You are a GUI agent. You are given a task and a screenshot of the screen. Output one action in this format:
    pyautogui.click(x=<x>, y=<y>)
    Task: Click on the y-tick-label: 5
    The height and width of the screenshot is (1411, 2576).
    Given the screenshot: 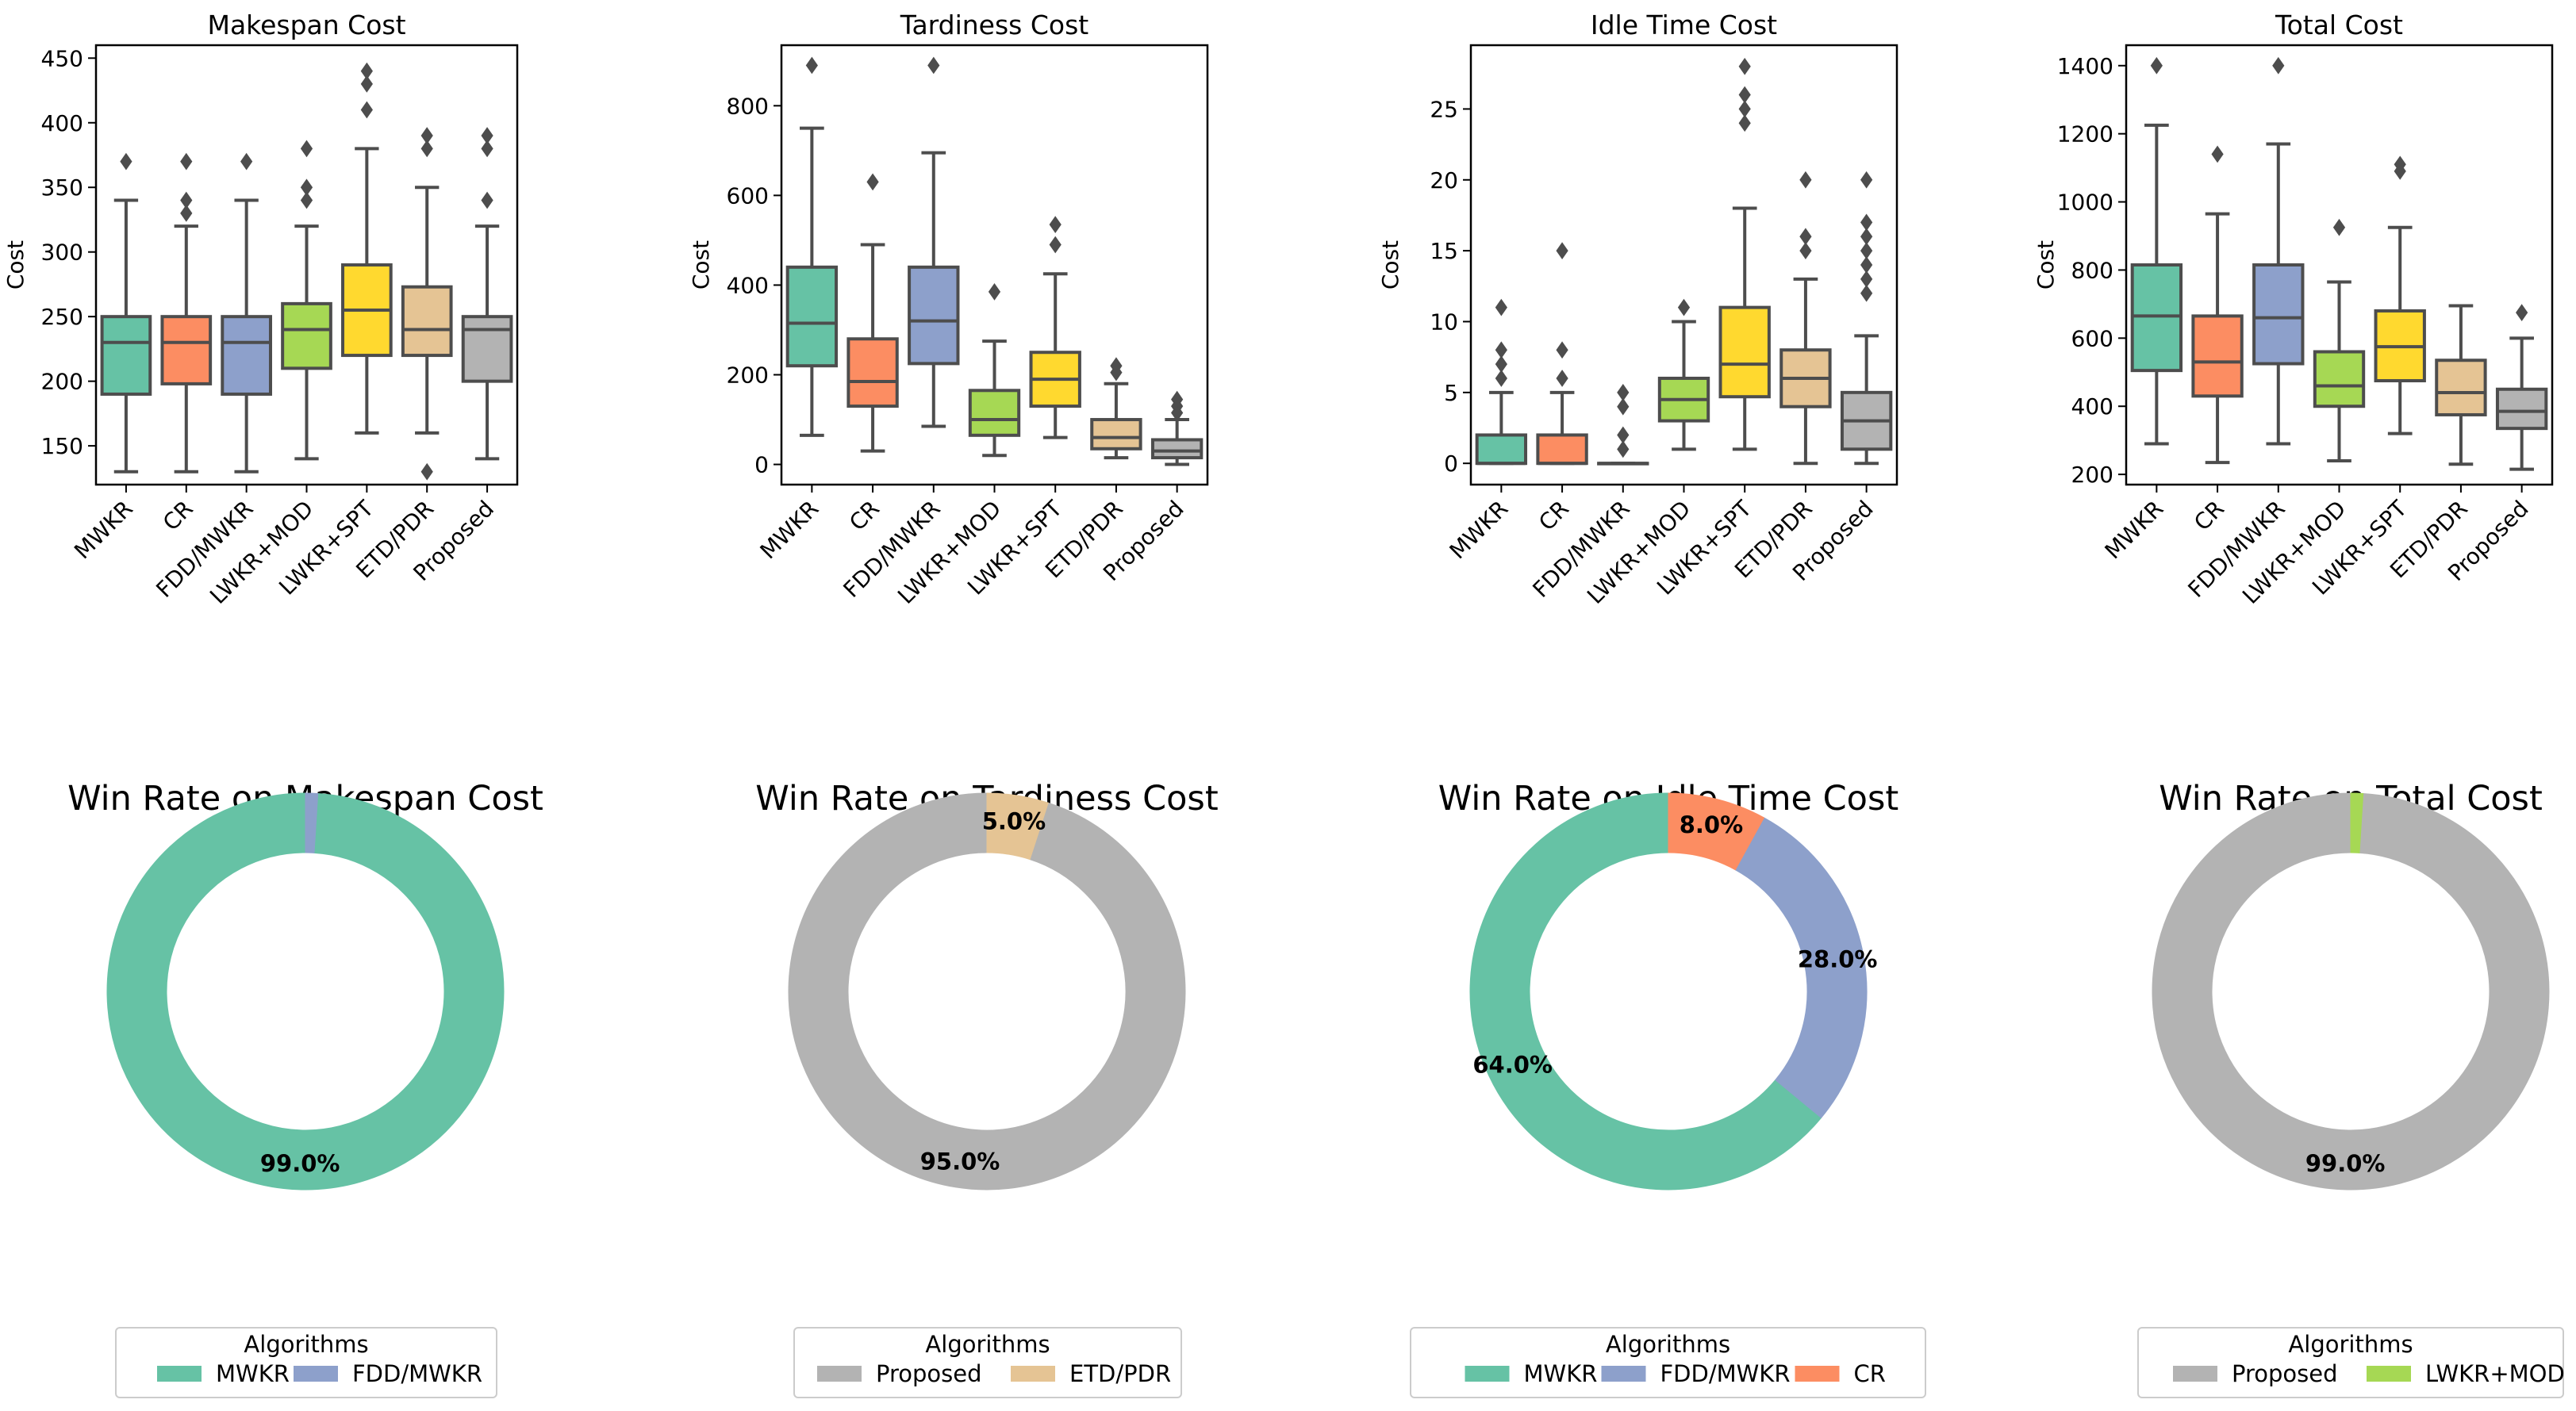 What is the action you would take?
    pyautogui.click(x=1451, y=393)
    